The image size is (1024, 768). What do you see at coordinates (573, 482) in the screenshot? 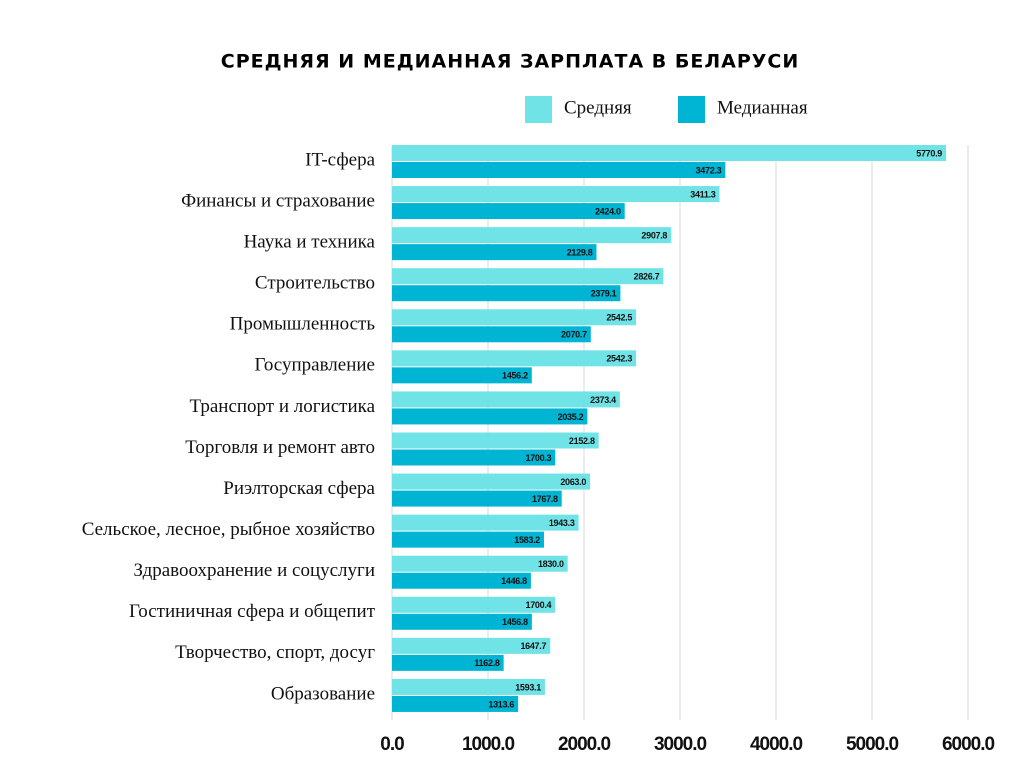
I see `value-label: 2063.0` at bounding box center [573, 482].